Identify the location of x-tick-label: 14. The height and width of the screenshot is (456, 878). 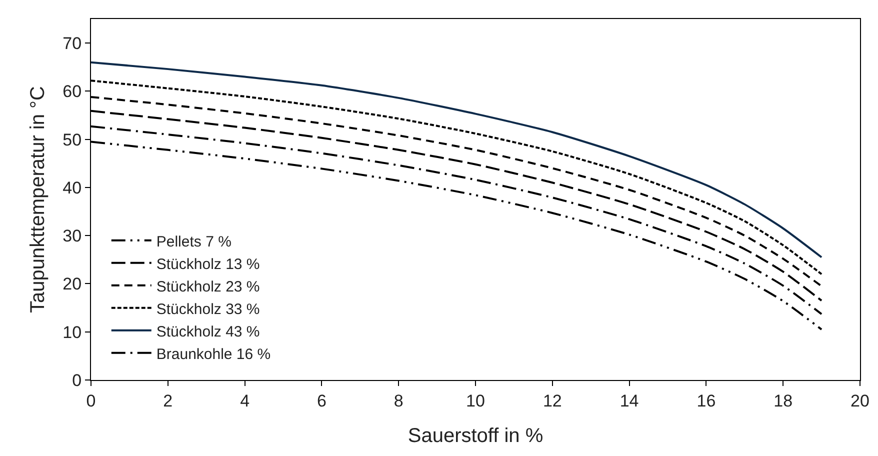
(629, 400).